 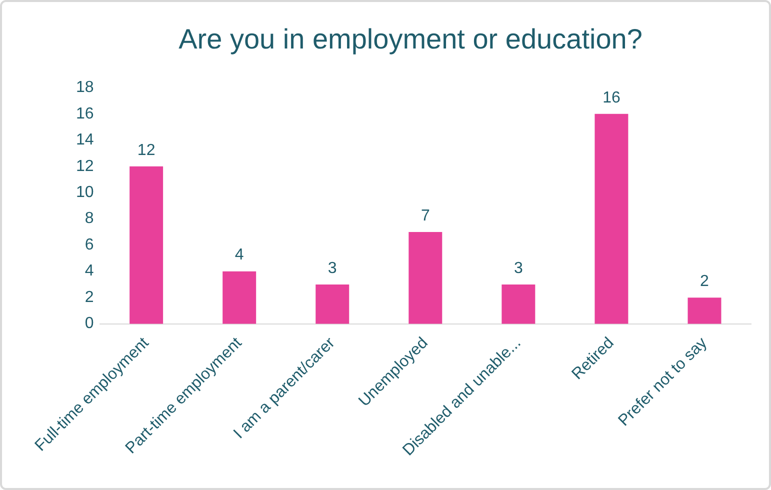 What do you see at coordinates (705, 281) in the screenshot?
I see `data-label: 2` at bounding box center [705, 281].